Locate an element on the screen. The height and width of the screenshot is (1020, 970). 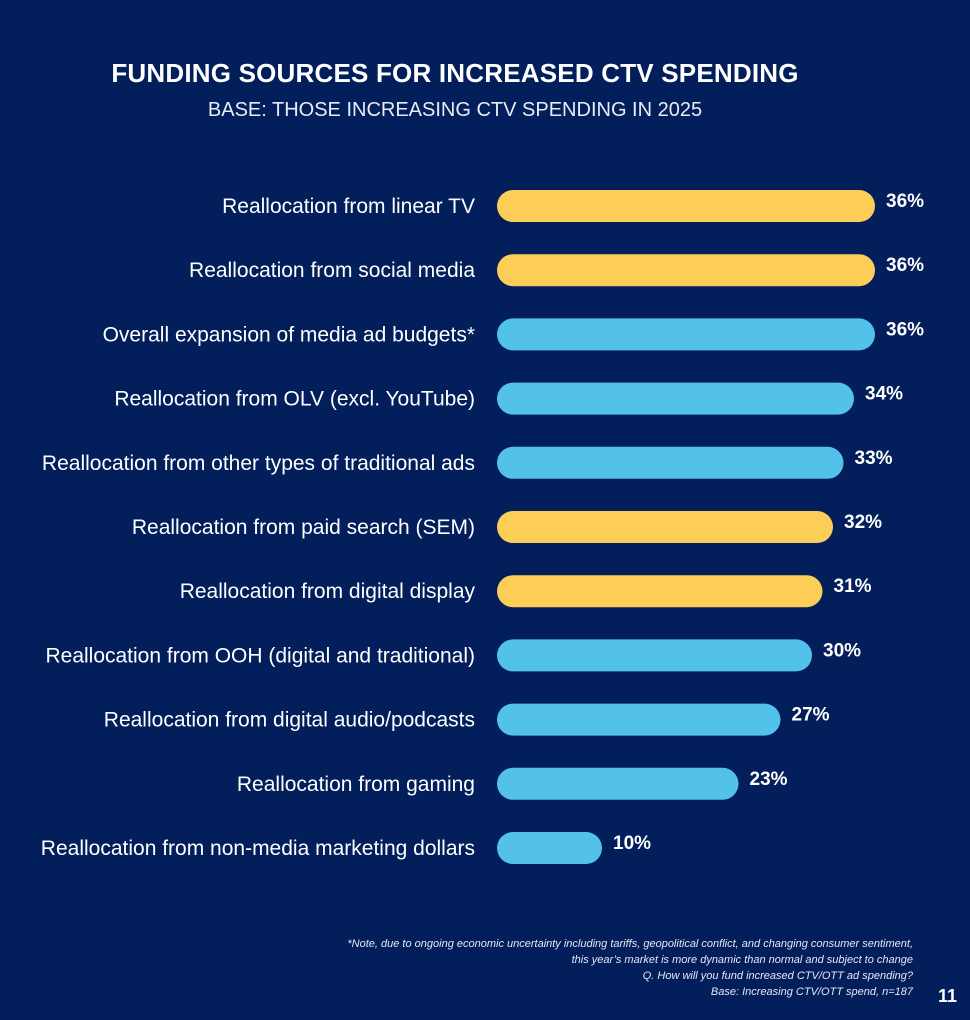
value-label: 23% is located at coordinates (769, 779).